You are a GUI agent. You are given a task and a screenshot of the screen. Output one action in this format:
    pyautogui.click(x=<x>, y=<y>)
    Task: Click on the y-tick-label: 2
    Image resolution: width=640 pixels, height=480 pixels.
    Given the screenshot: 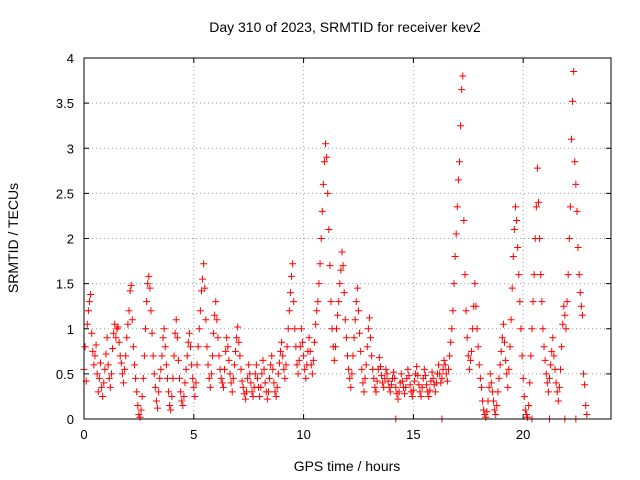 What is the action you would take?
    pyautogui.click(x=70, y=239)
    